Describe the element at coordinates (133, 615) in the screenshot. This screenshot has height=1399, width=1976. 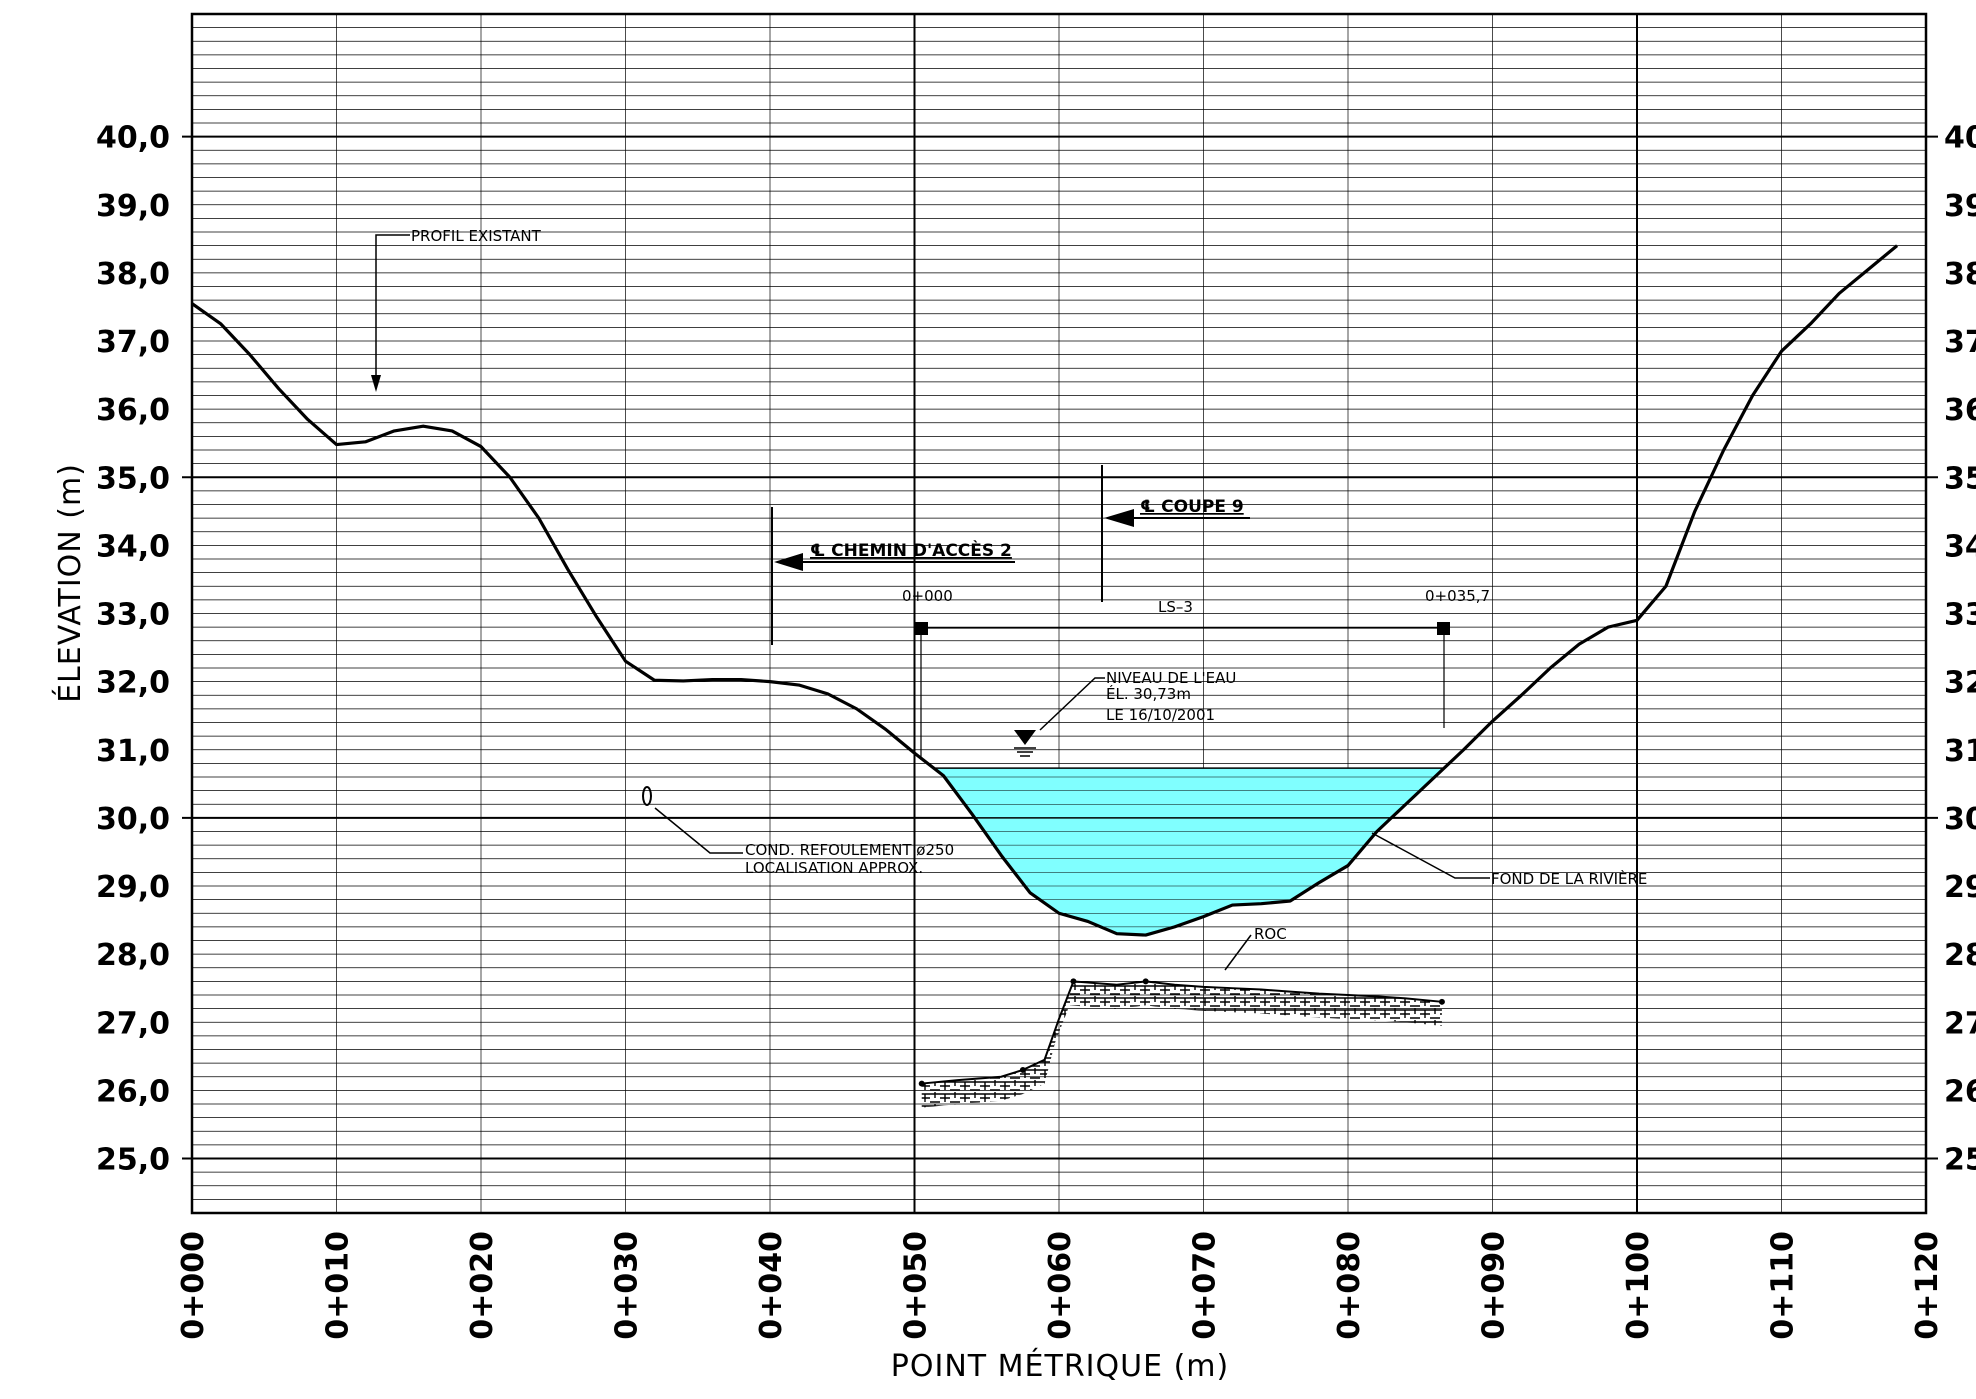
I see `y-tick-label: 33,0` at that location.